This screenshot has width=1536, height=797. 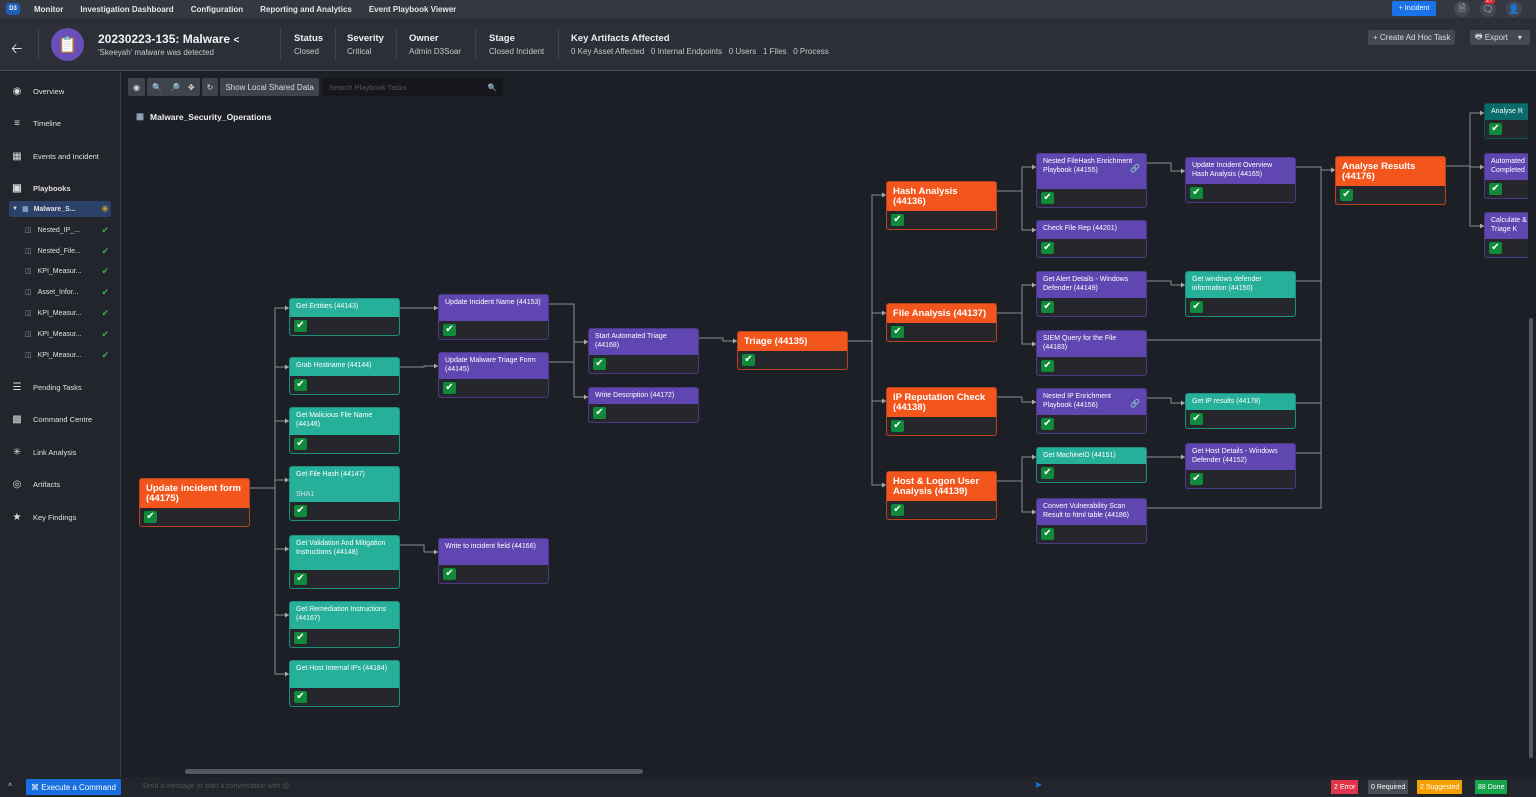 I want to click on task-node: Get Remediation Instructions (44167) ✔, so click(x=344, y=624).